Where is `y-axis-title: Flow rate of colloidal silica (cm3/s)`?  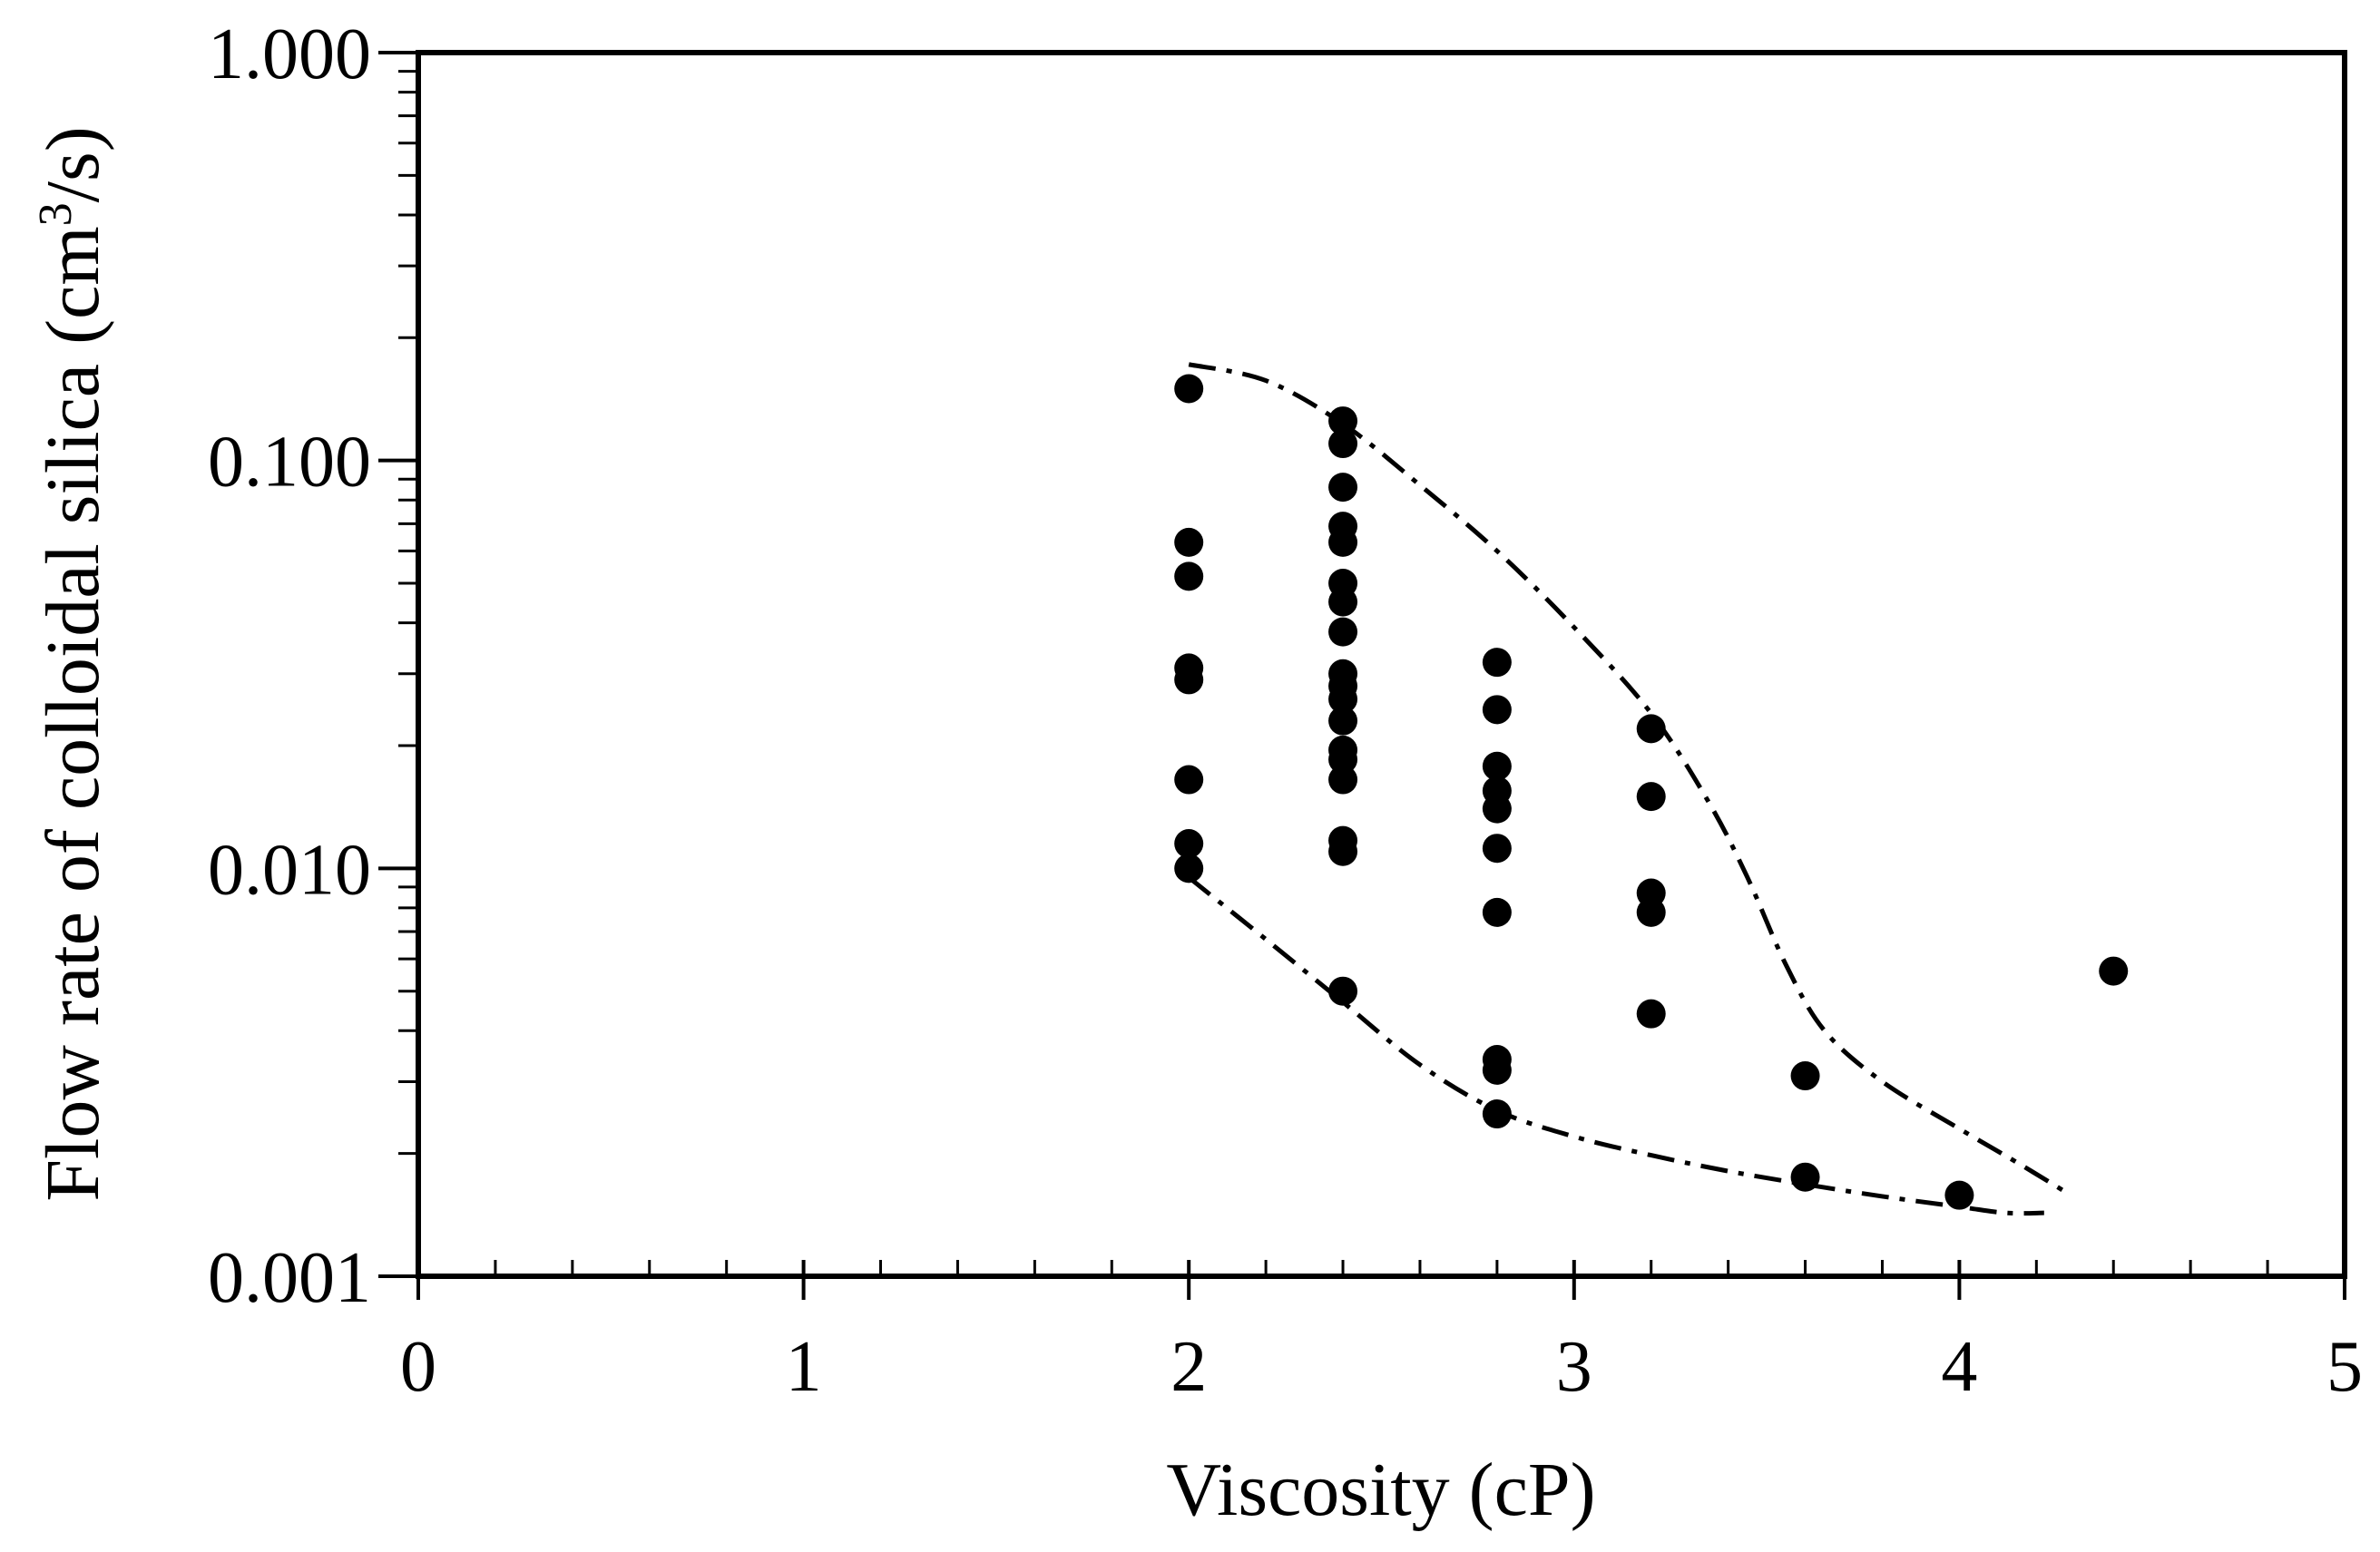
y-axis-title: Flow rate of colloidal silica (cm3/s) is located at coordinates (73, 663).